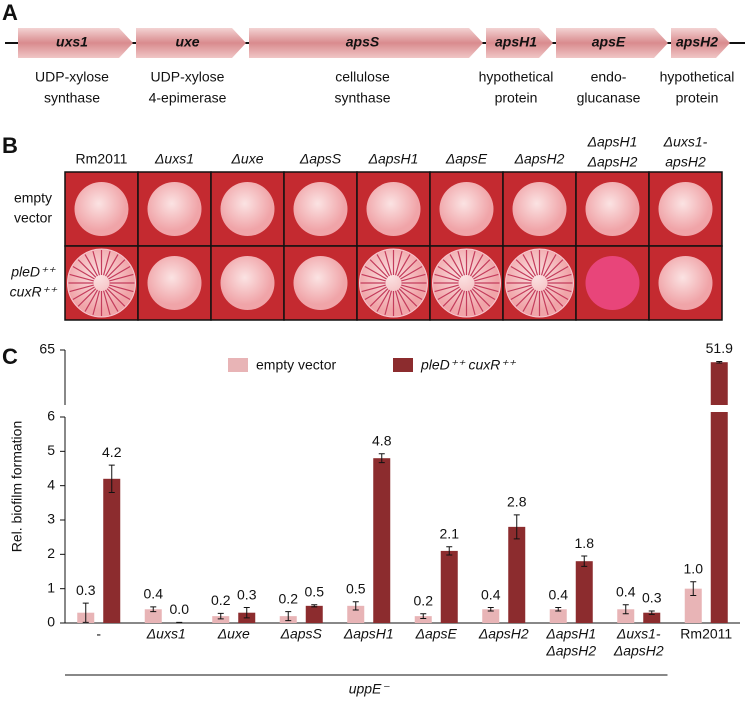  What do you see at coordinates (315, 592) in the screenshot?
I see `value-label: 0.5` at bounding box center [315, 592].